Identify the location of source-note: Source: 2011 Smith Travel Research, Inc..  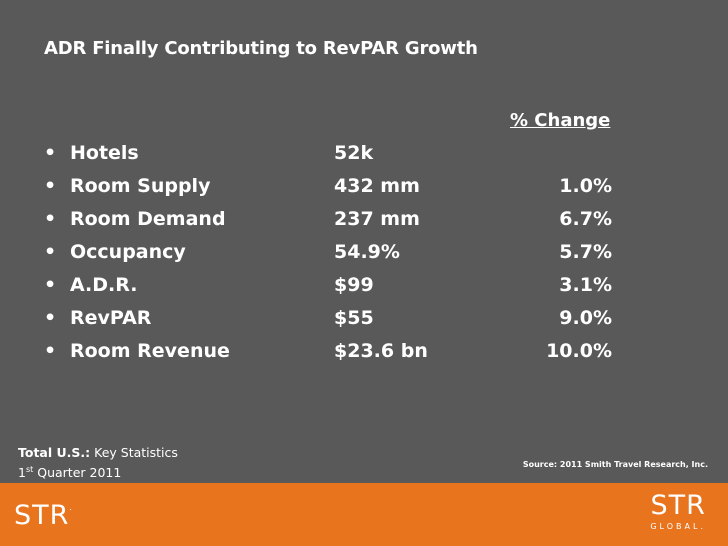
(615, 464).